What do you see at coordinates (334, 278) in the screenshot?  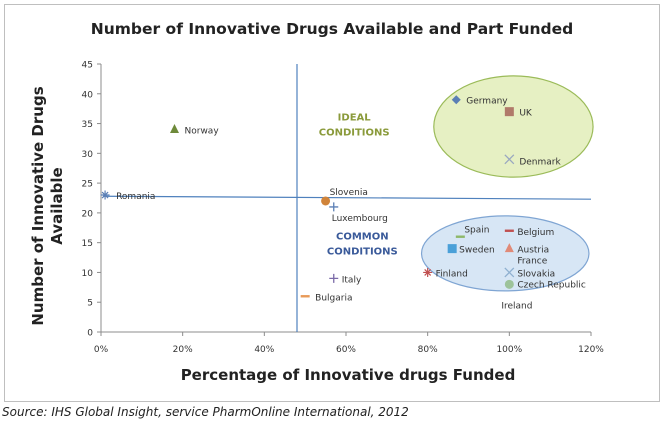 I see `italy-point` at bounding box center [334, 278].